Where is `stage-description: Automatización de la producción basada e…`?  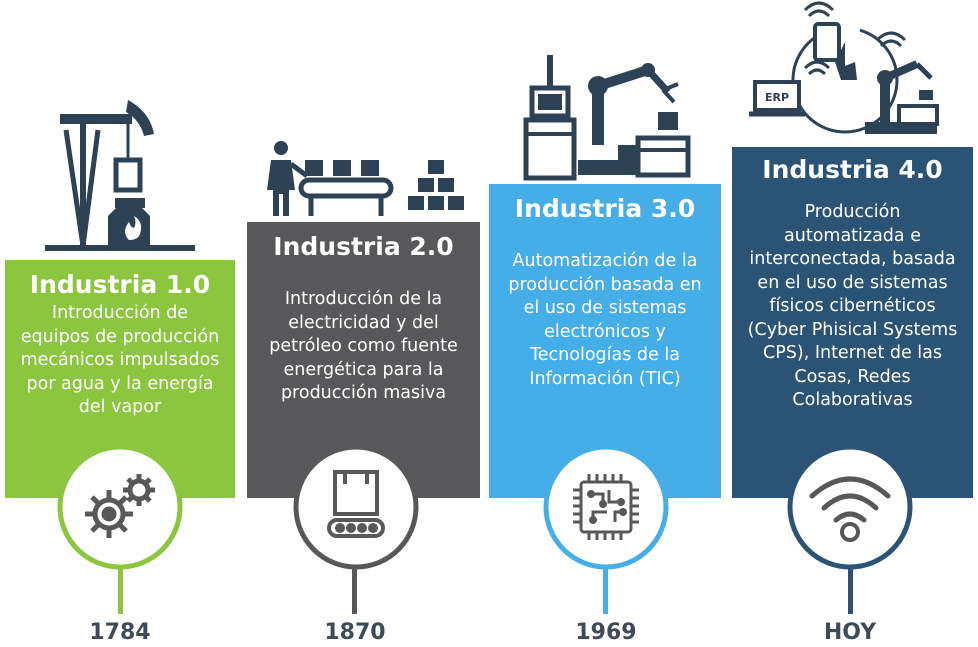
stage-description: Automatización de la producción basada e… is located at coordinates (605, 320).